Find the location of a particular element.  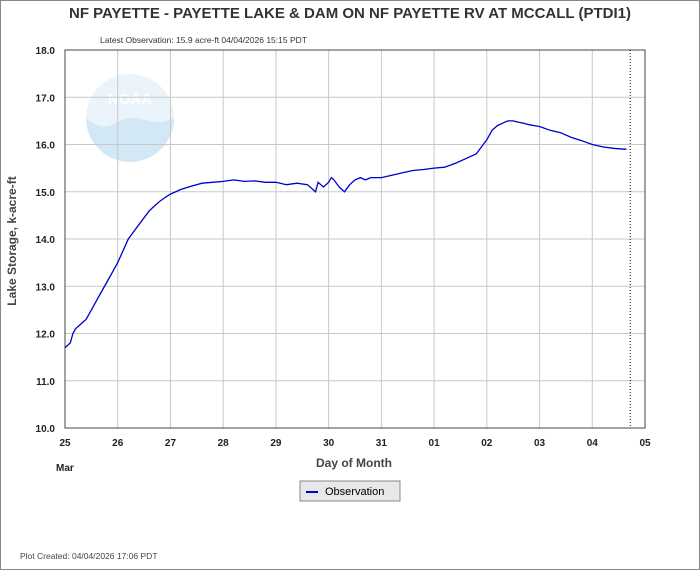

x-tick-label: 29 is located at coordinates (276, 443).